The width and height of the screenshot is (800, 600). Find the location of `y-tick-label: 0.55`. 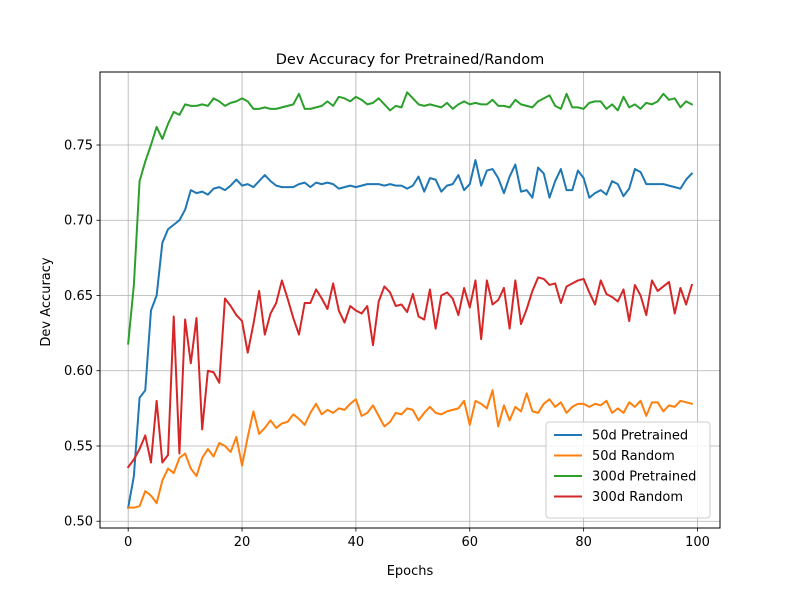

y-tick-label: 0.55 is located at coordinates (78, 446).